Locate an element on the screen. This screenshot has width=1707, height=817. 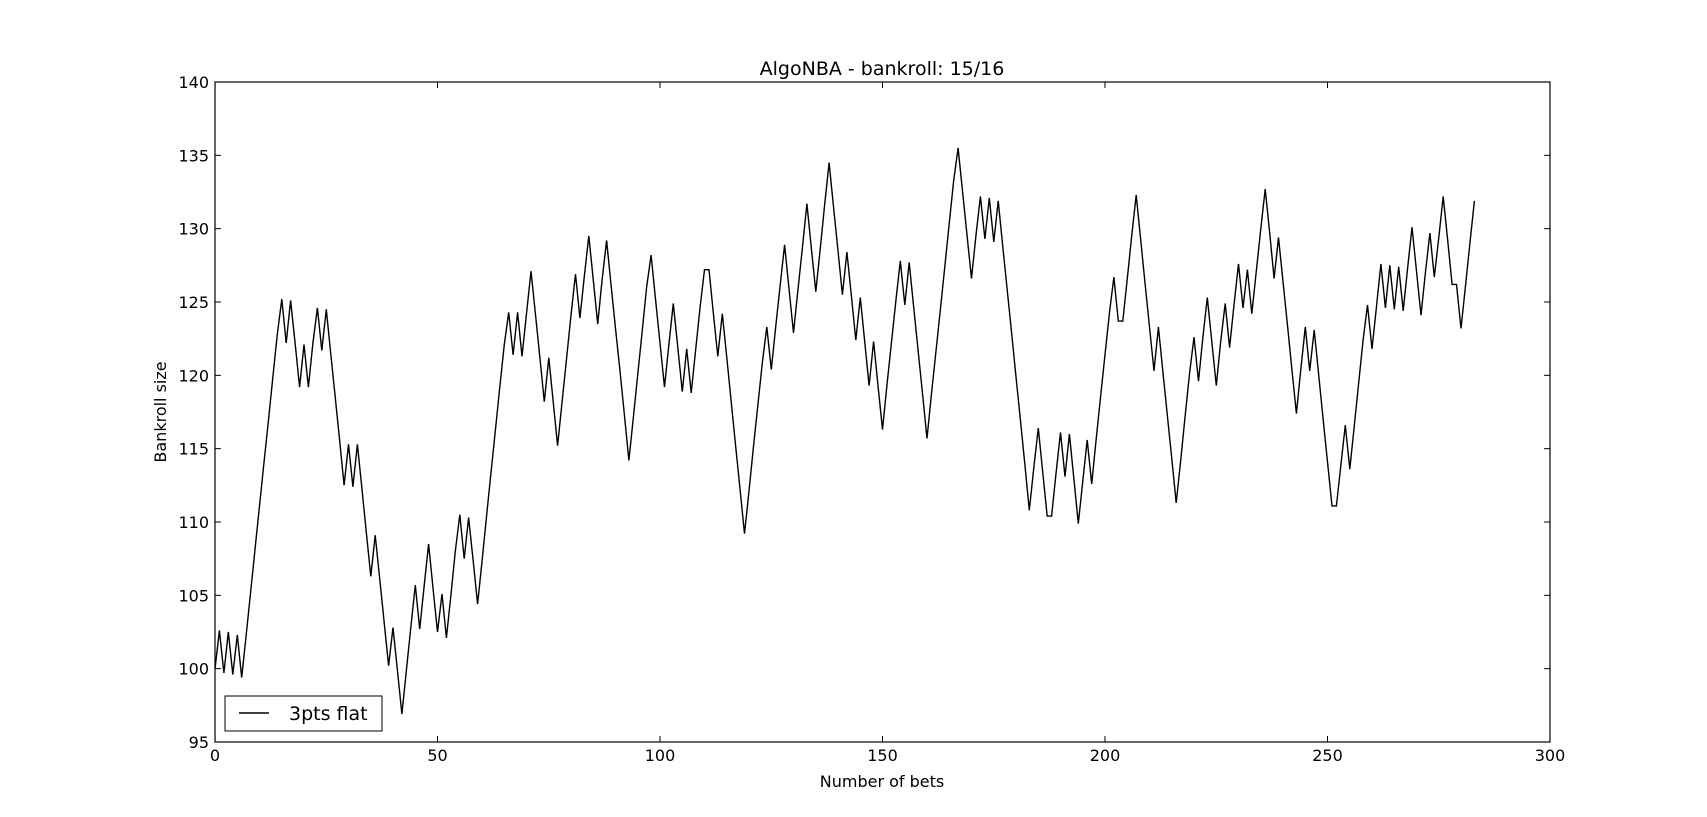
y-tick-label: 135 is located at coordinates (193, 155).